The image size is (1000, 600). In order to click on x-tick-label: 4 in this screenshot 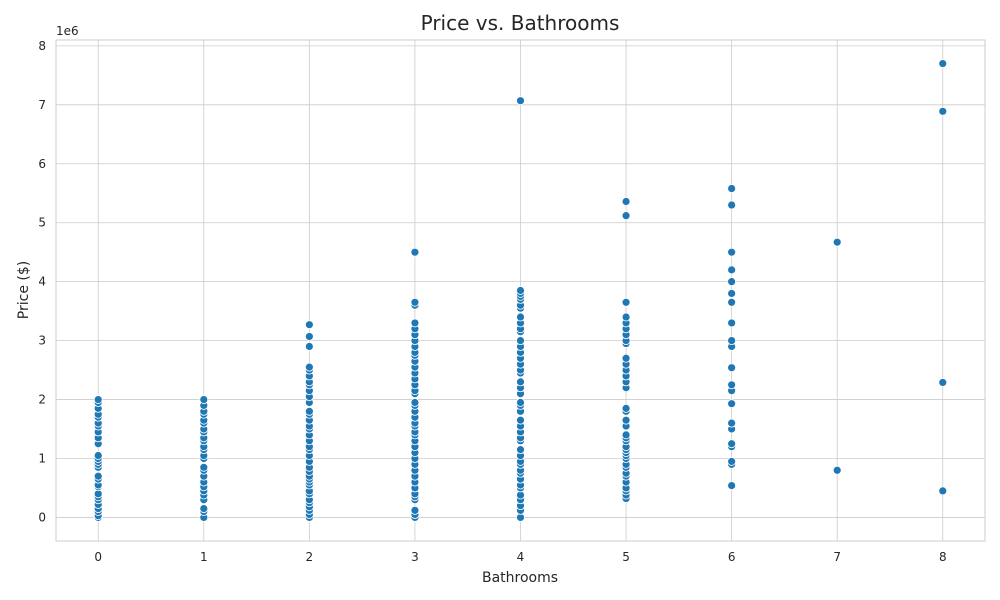, I will do `click(521, 557)`.